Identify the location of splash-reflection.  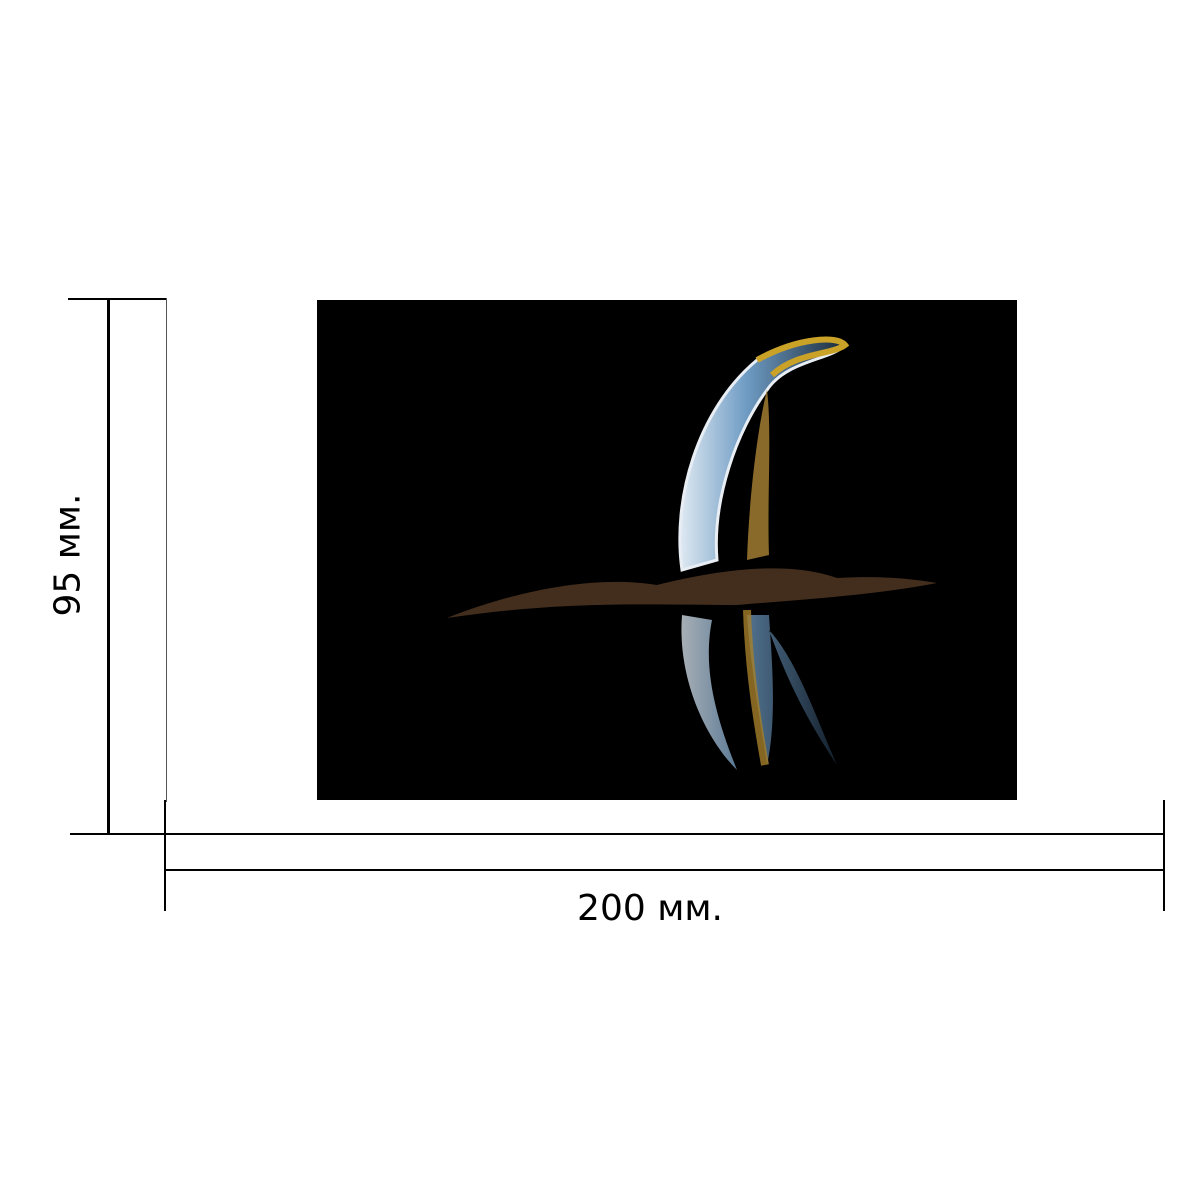
(759, 692).